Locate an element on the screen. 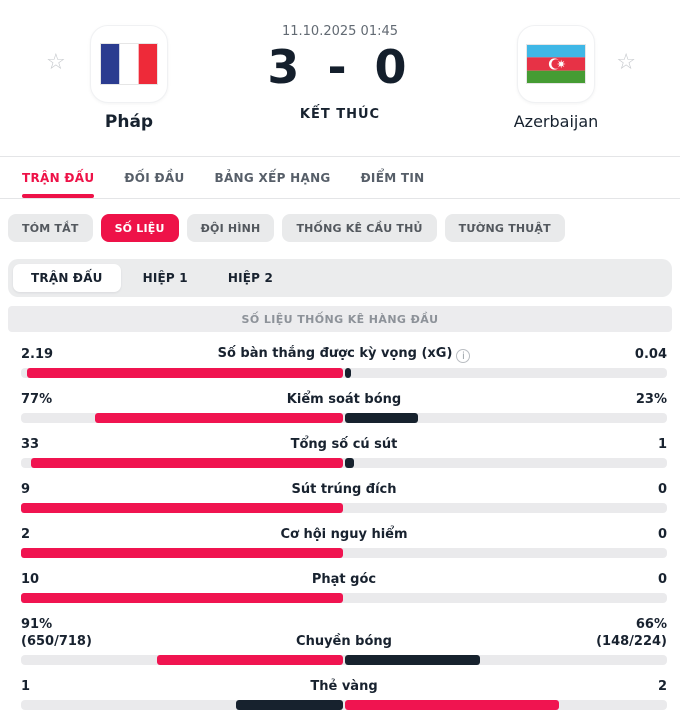 This screenshot has height=726, width=680. stat-row: 91% (650/718) Chuyền bóng 66% (148/224) is located at coordinates (344, 640).